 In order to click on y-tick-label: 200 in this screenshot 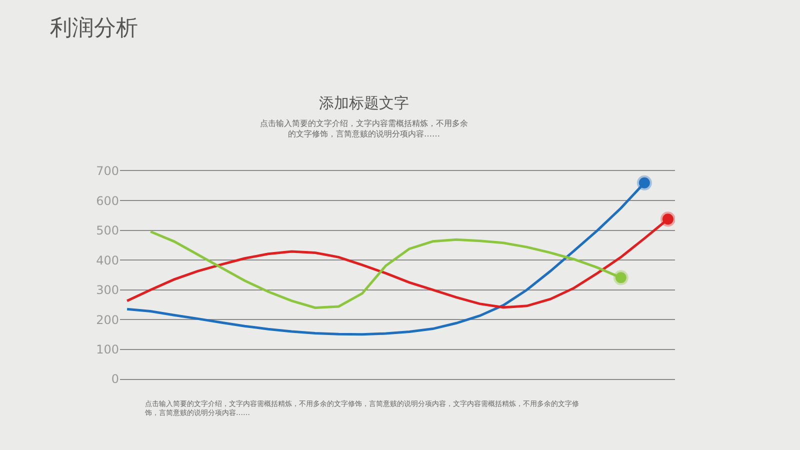, I will do `click(107, 319)`.